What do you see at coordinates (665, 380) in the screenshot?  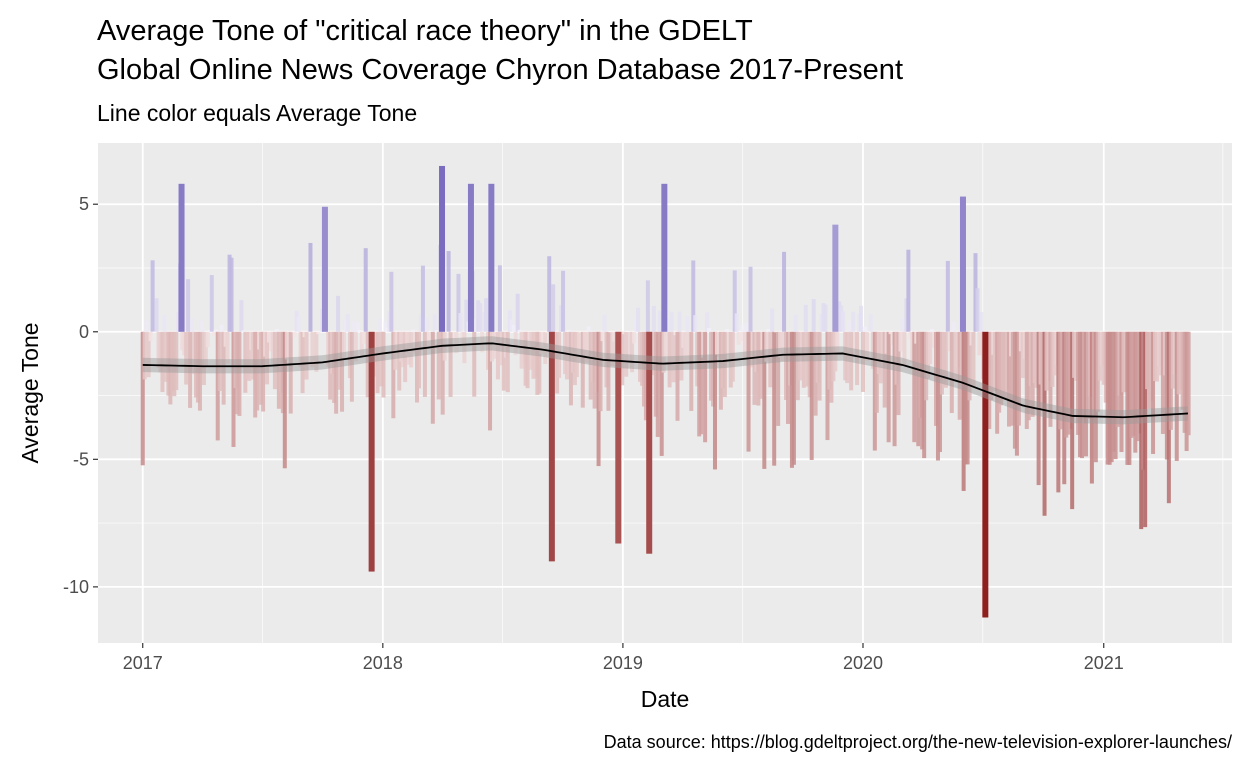 I see `smooth-trend` at bounding box center [665, 380].